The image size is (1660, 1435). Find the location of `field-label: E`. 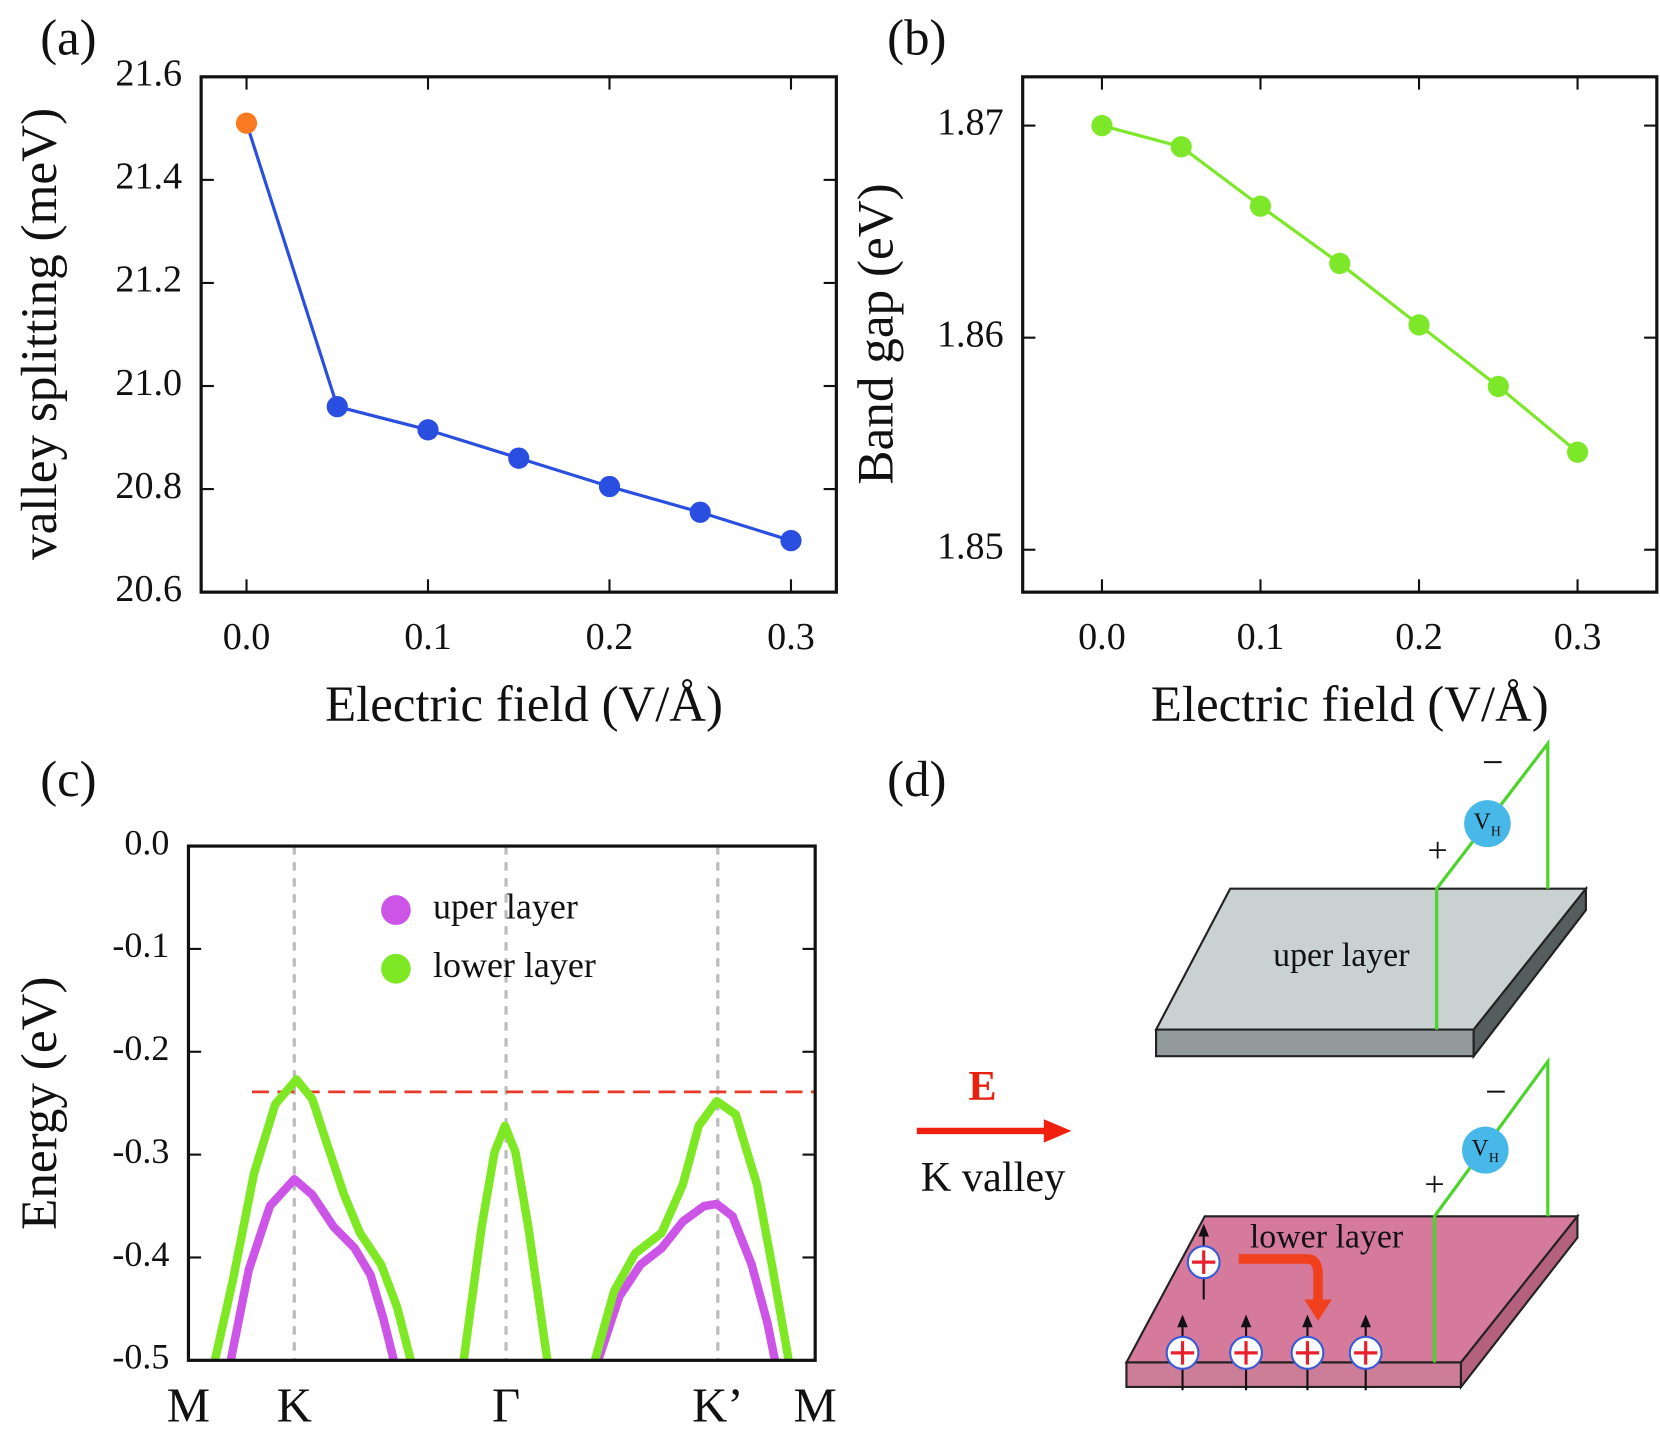

field-label: E is located at coordinates (982, 1086).